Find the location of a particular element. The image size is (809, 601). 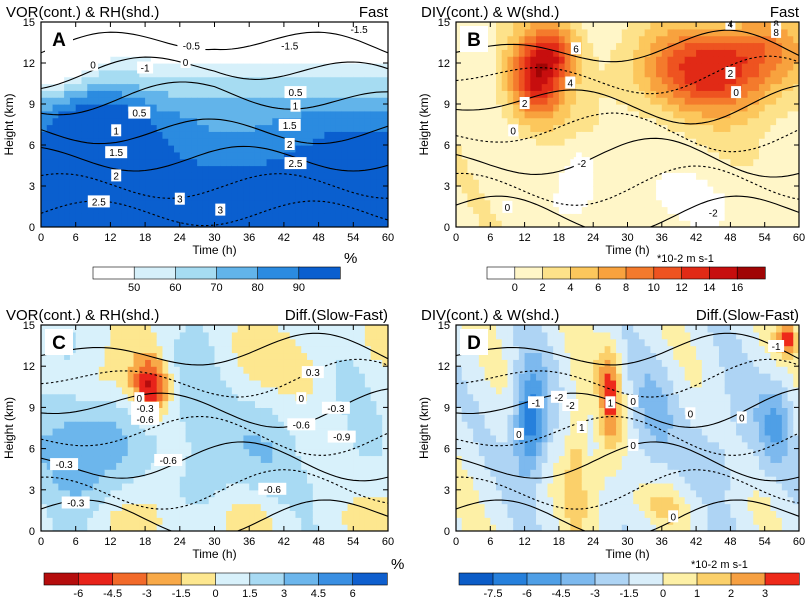

contour-label-box is located at coordinates (145, 67).